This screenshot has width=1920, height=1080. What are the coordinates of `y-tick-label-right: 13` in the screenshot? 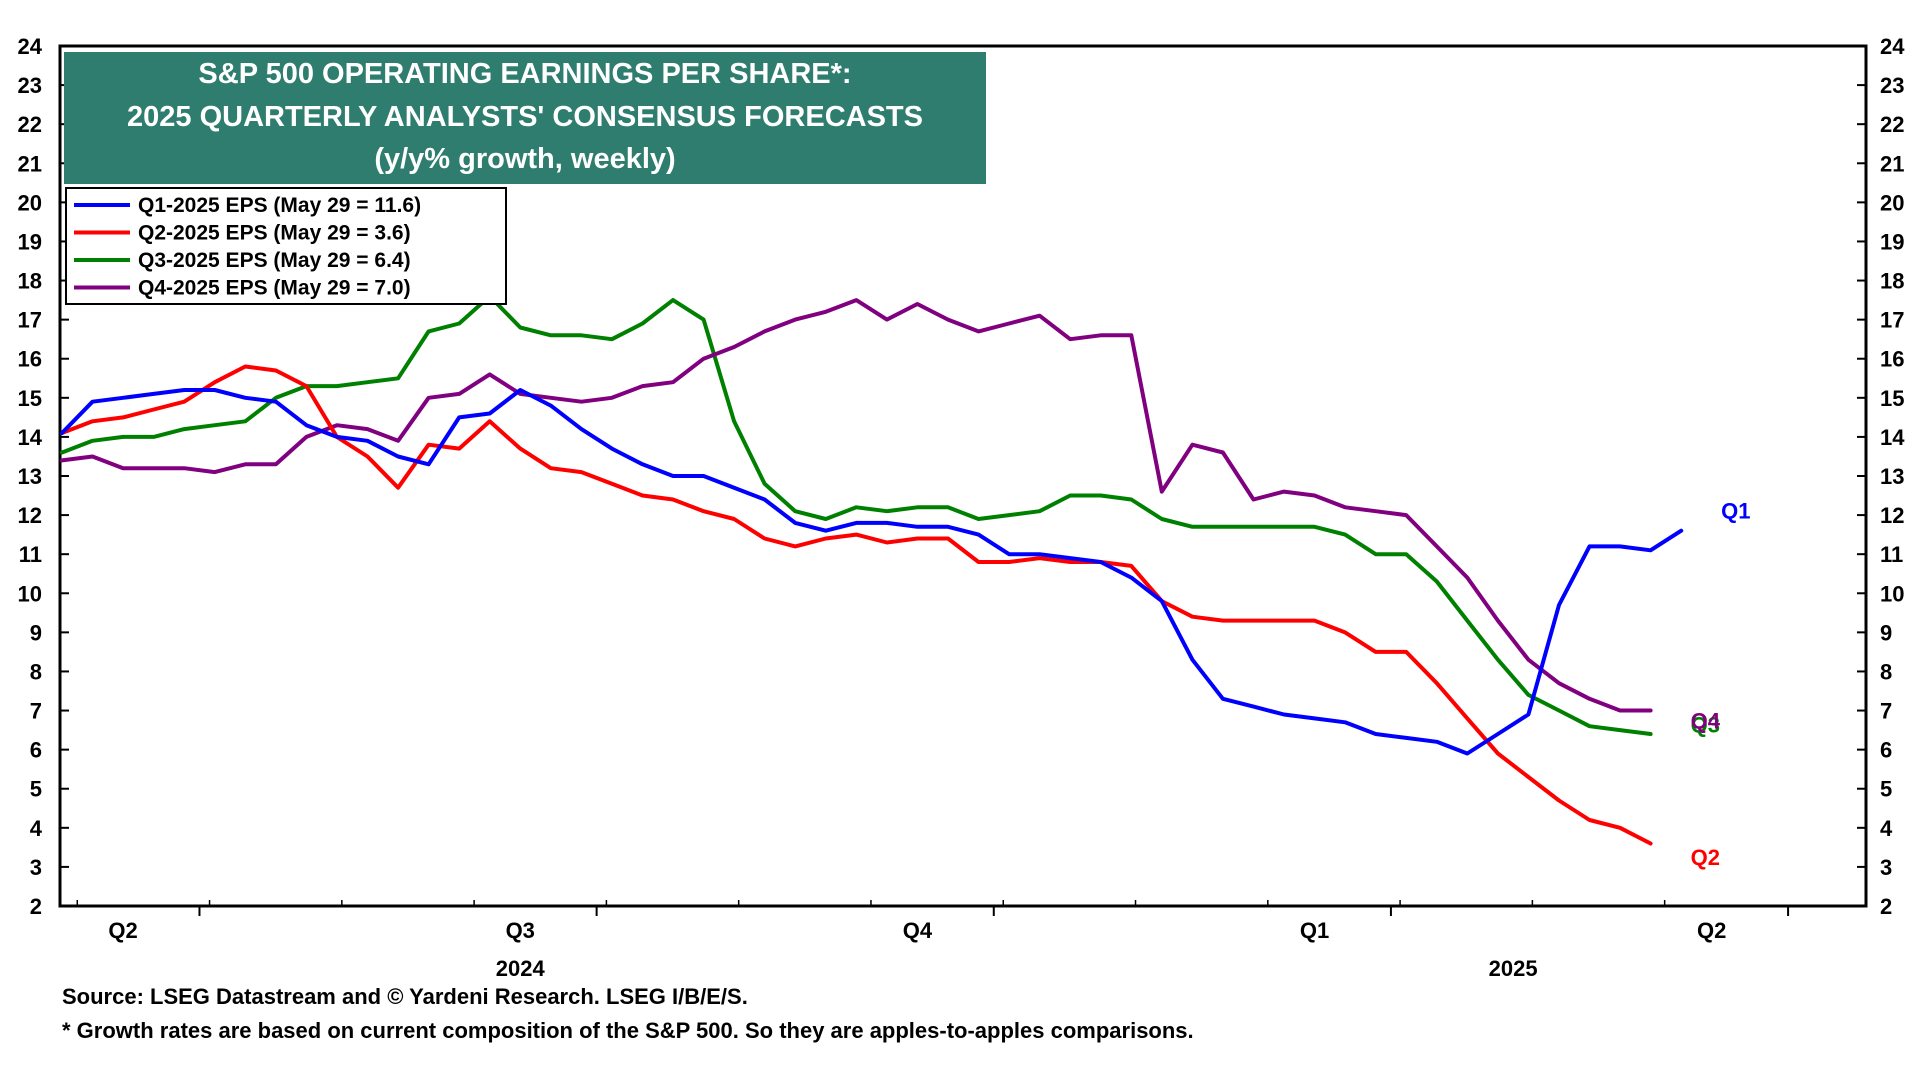 It's located at (1892, 476).